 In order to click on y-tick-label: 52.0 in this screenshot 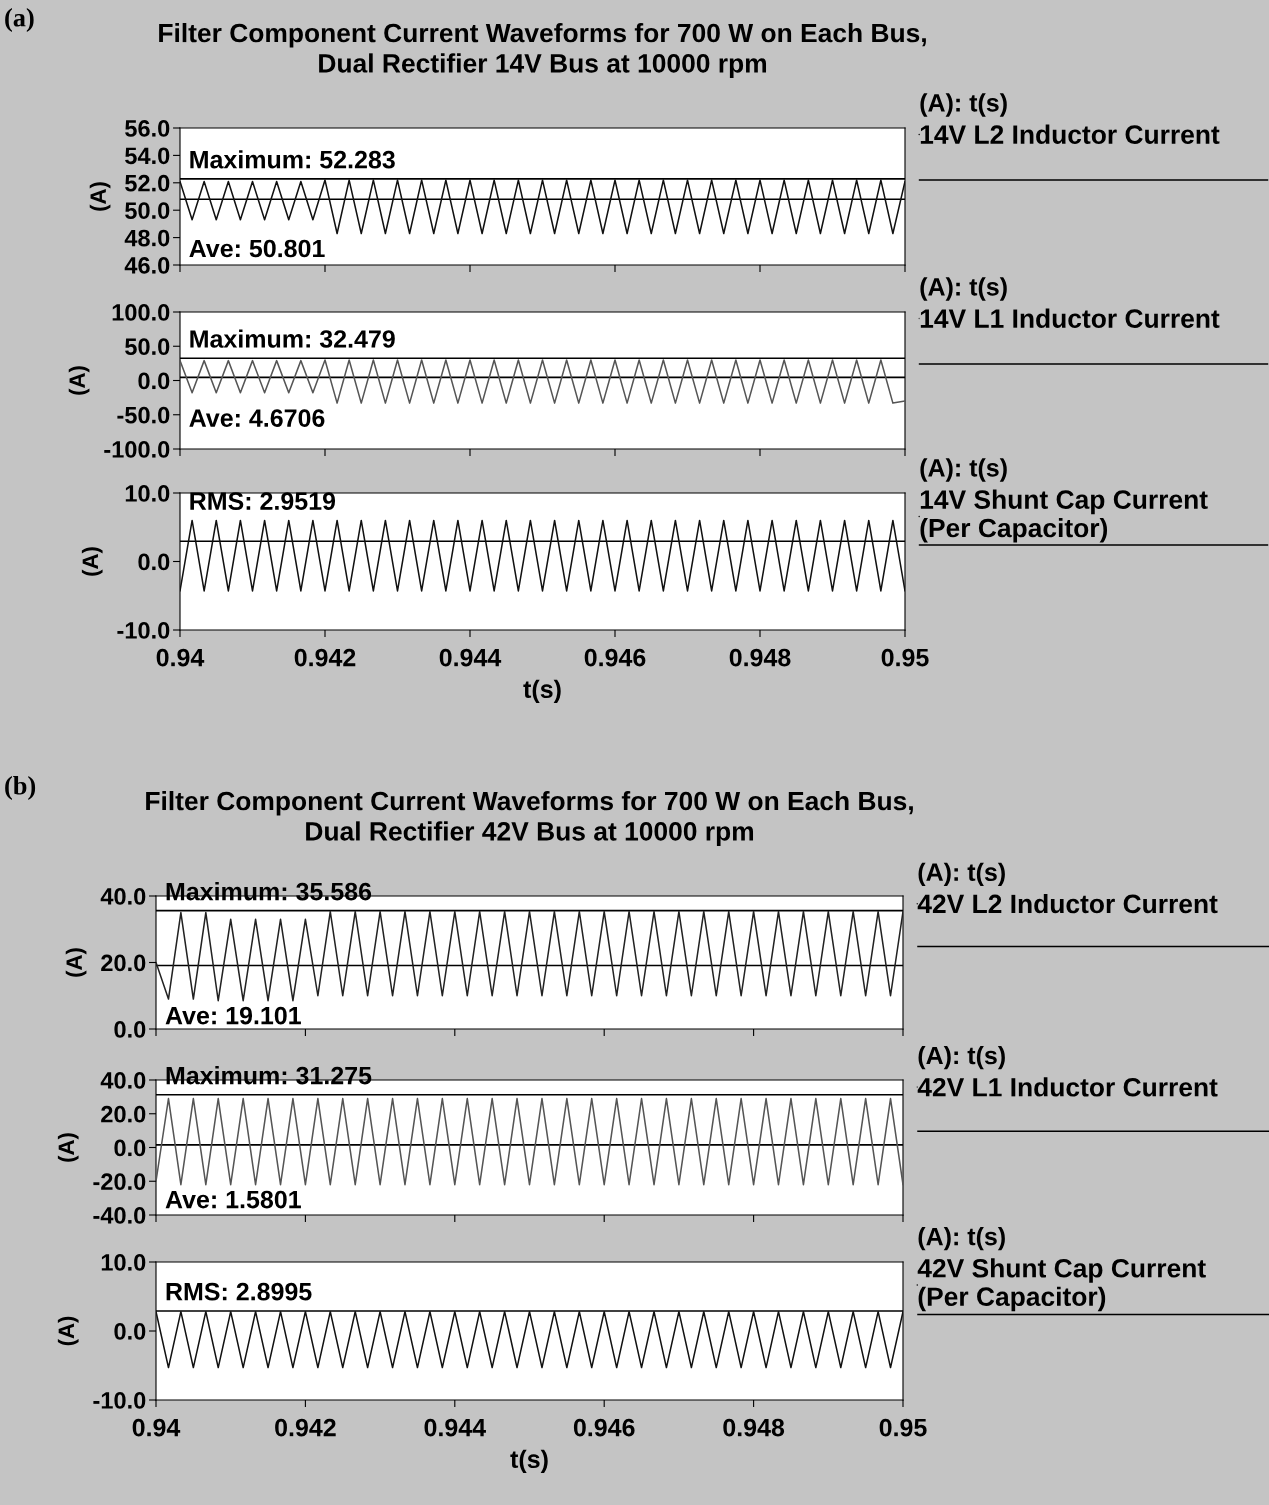, I will do `click(147, 183)`.